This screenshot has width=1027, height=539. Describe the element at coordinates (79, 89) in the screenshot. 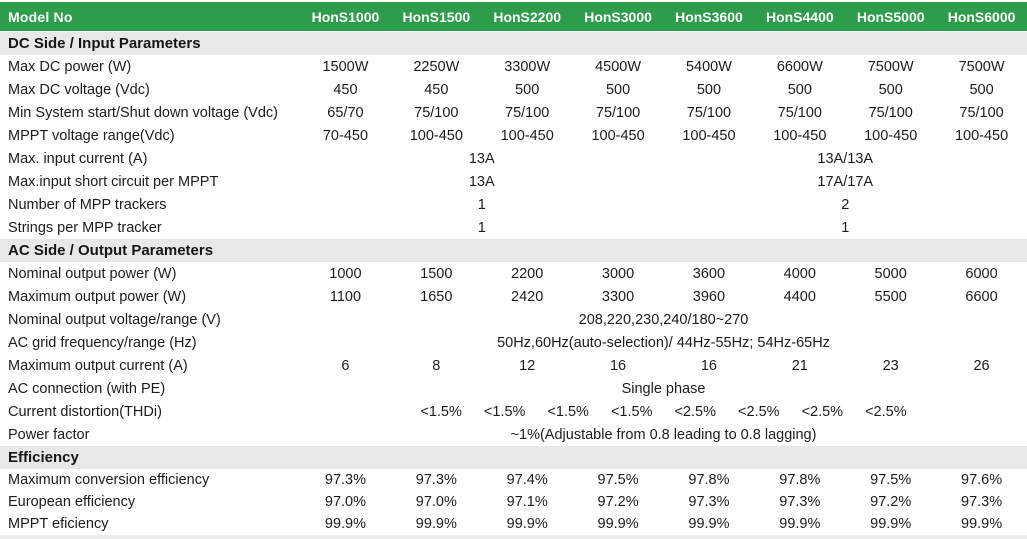

I see `row-label: Max DC voltage (Vdc)` at that location.